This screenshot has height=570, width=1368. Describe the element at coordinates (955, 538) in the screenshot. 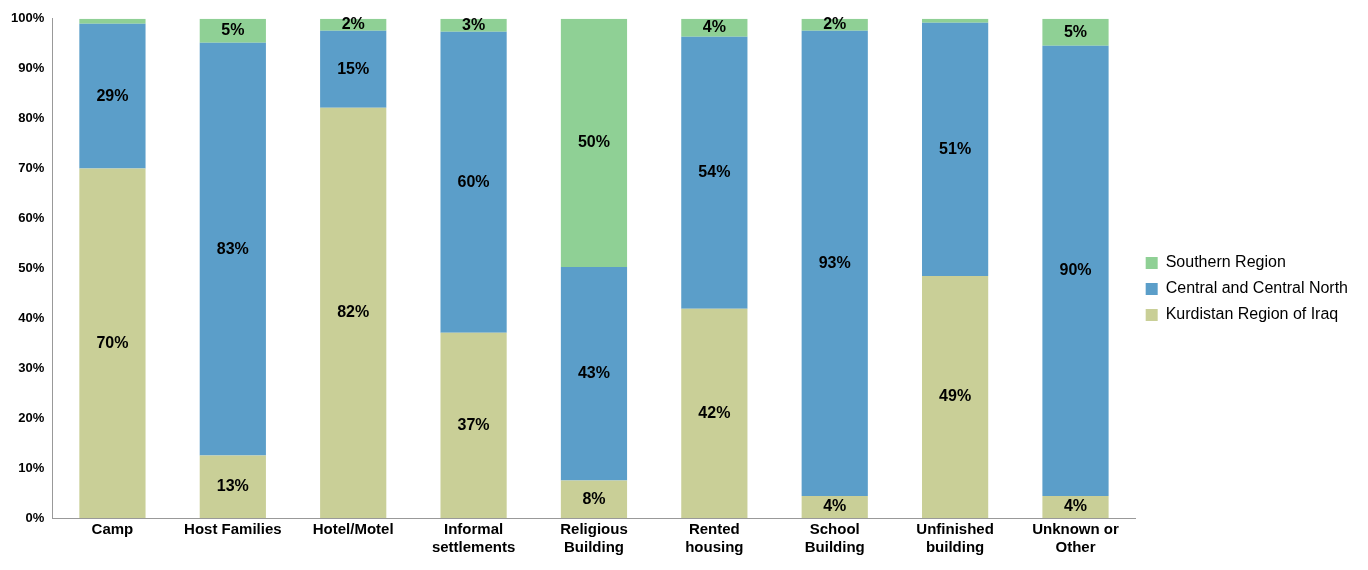

I see `x-tick-label: Unfinished building` at that location.